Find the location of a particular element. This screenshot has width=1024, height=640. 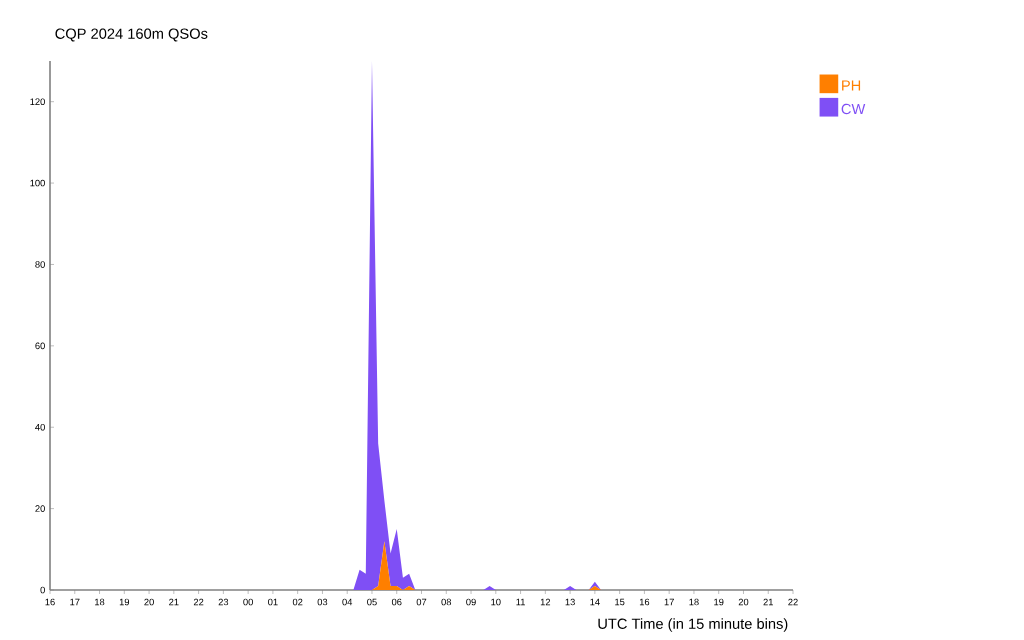

x-tick-label: 00 is located at coordinates (248, 602).